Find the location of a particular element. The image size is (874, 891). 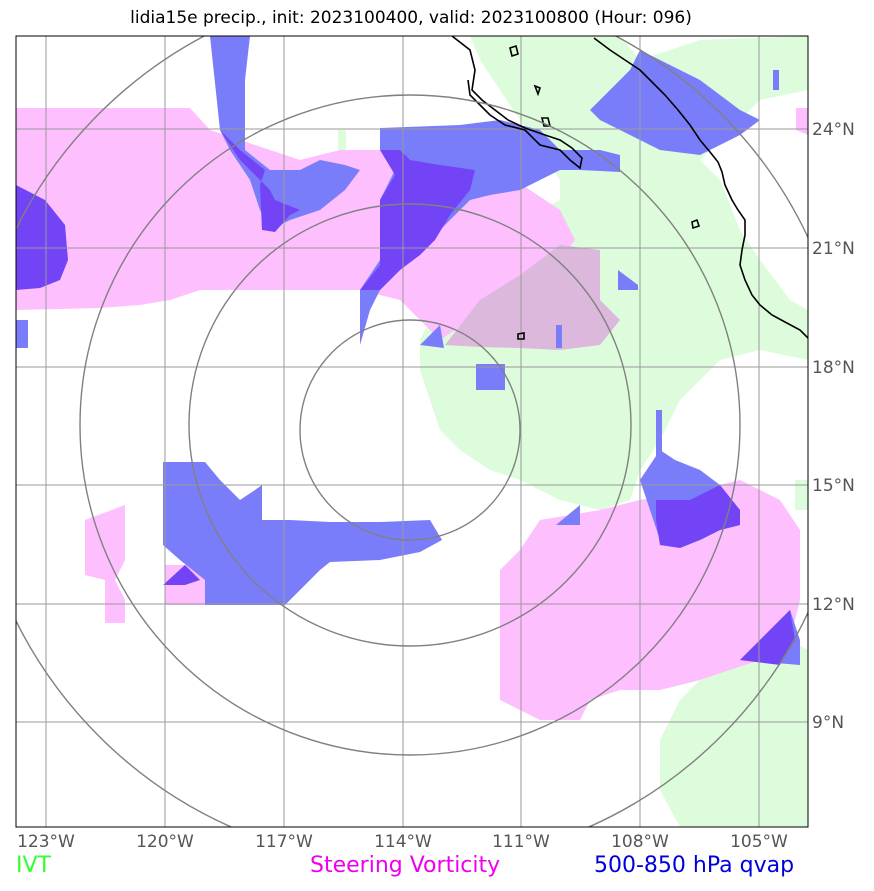

lat-tick-label: 9°N is located at coordinates (828, 723).